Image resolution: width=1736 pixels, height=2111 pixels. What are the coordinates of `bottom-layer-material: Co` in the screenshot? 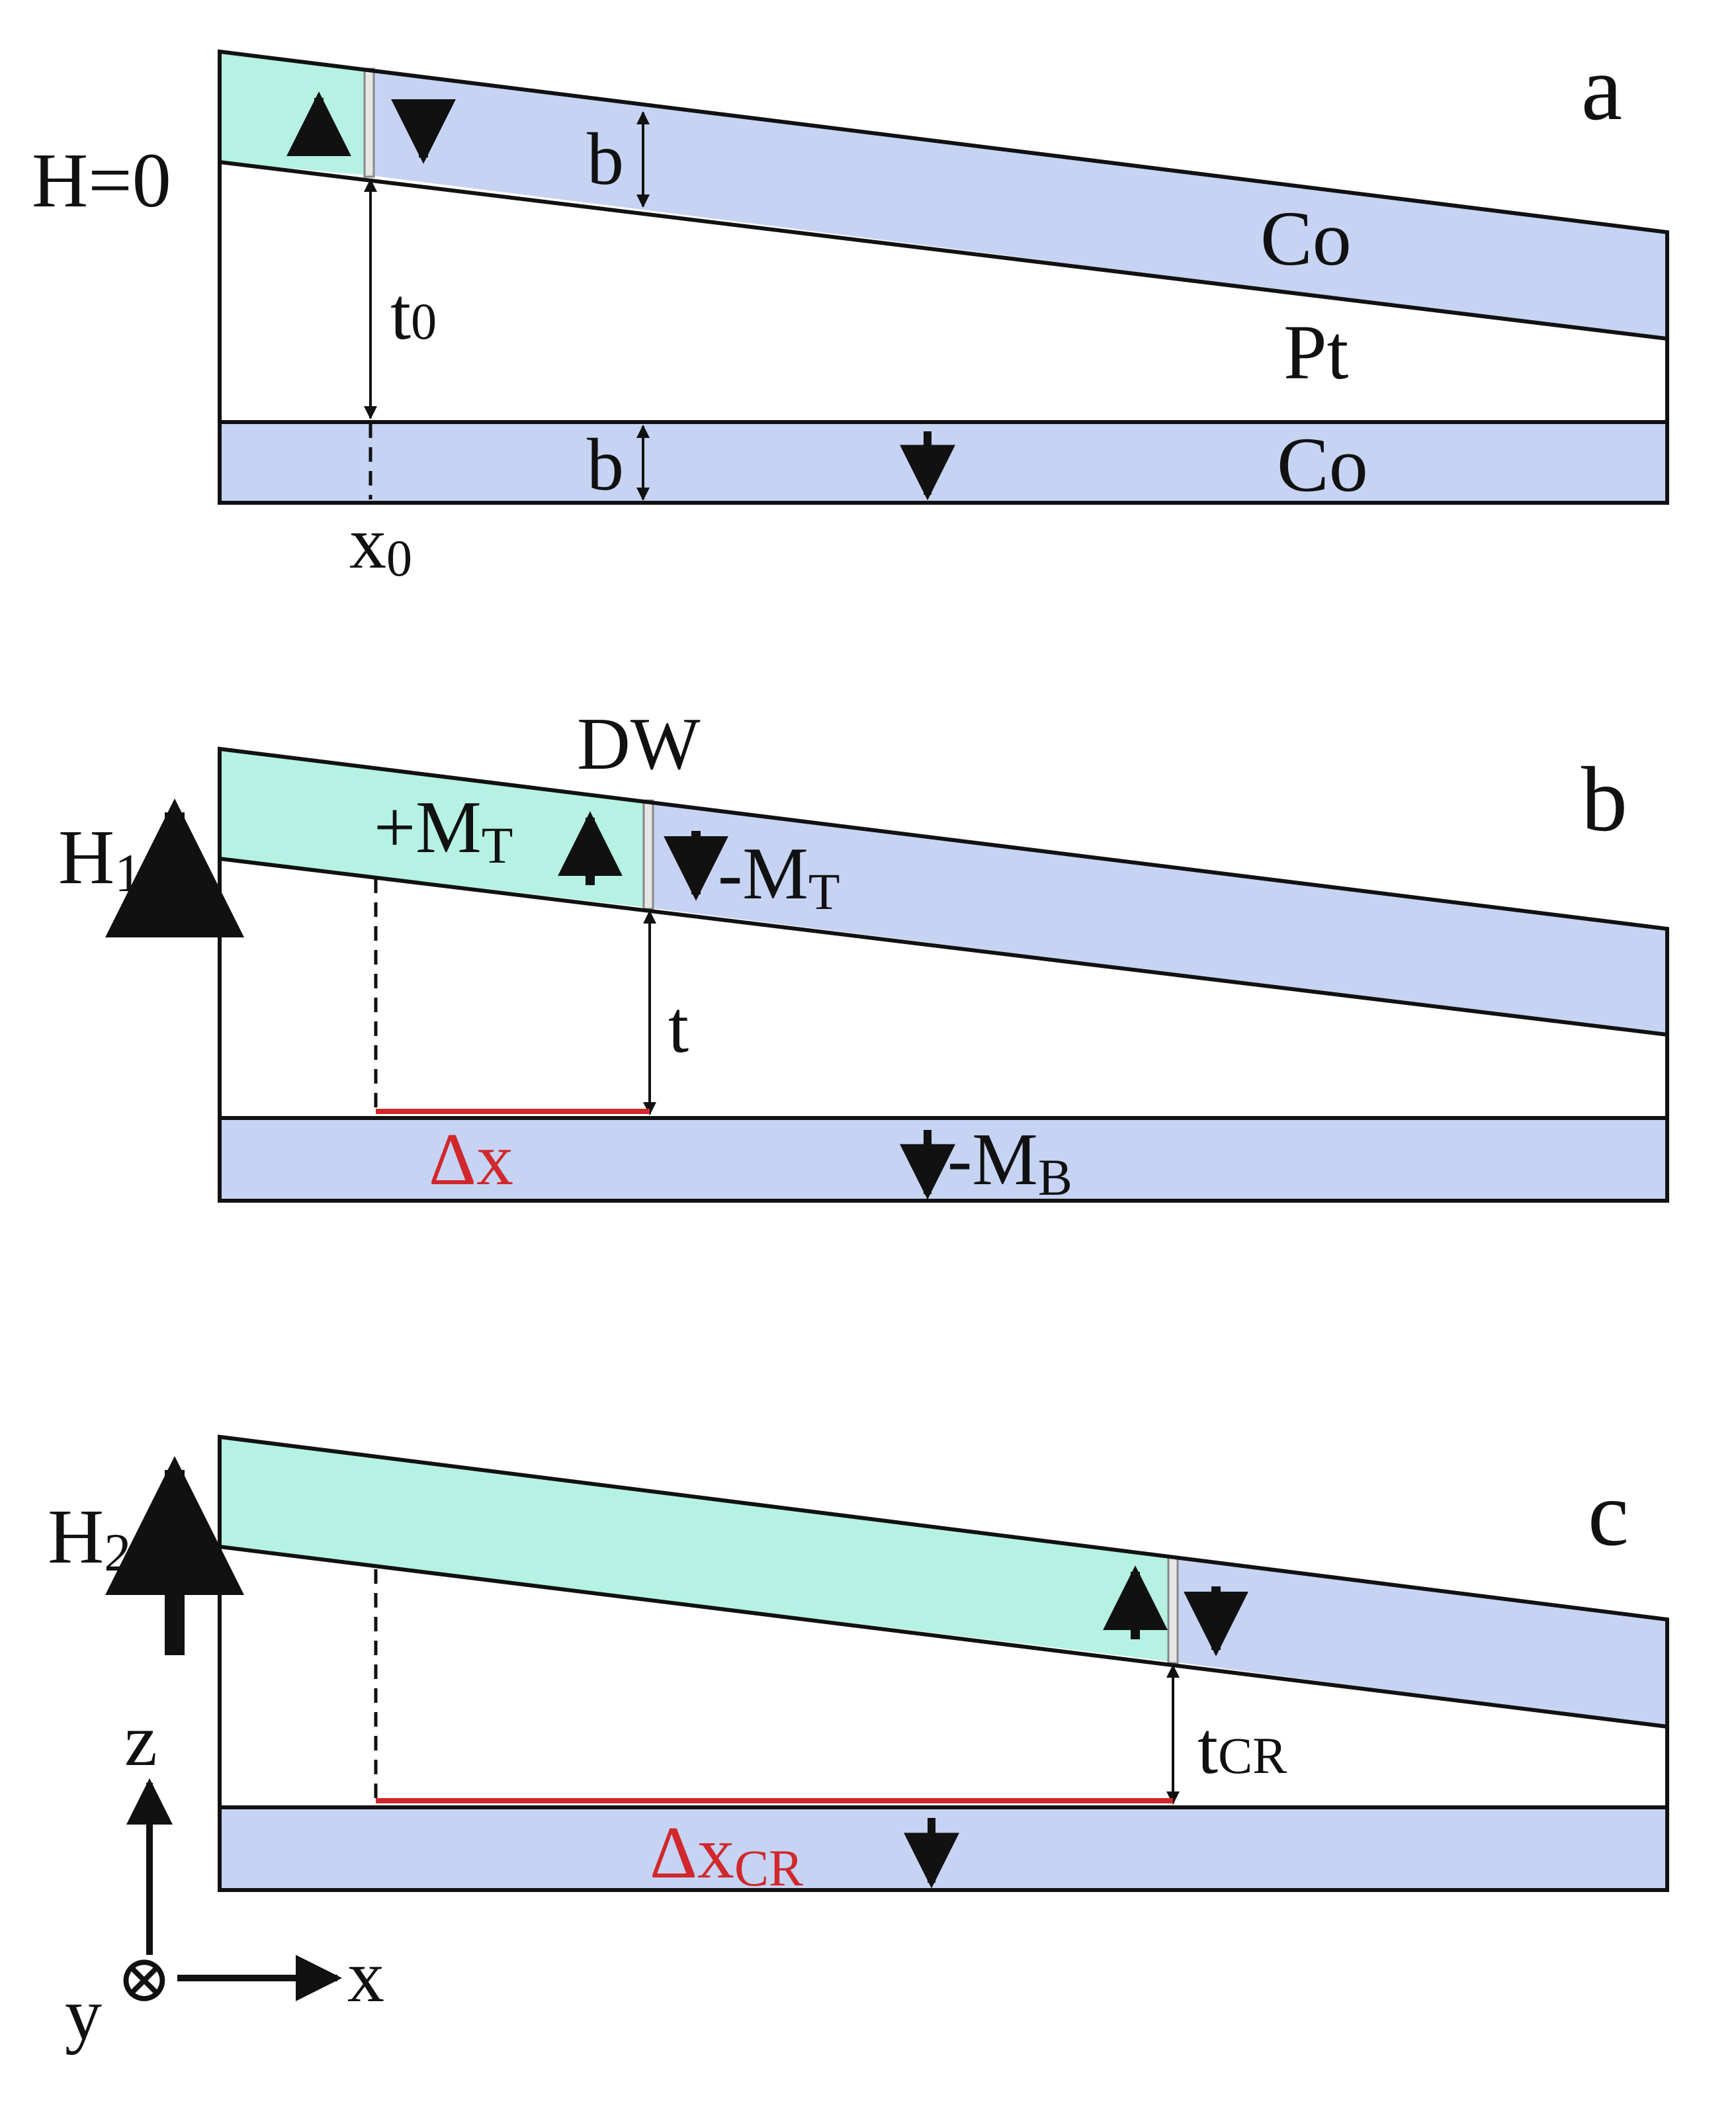 It's located at (1322, 464).